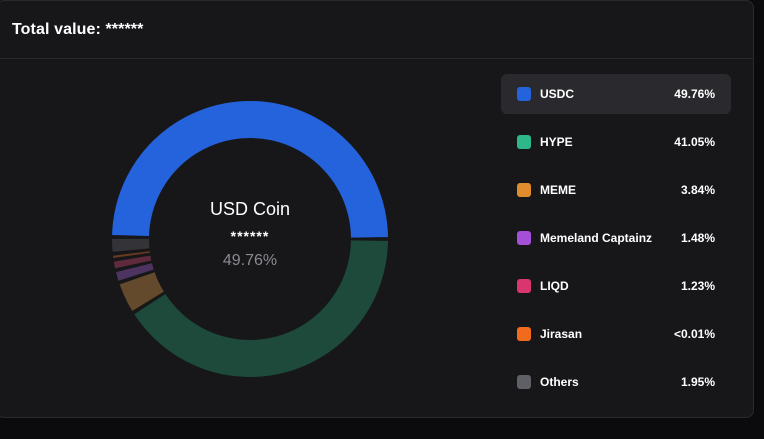 The image size is (764, 439). What do you see at coordinates (616, 286) in the screenshot?
I see `legend-item-liqd: LIQD 1.23%` at bounding box center [616, 286].